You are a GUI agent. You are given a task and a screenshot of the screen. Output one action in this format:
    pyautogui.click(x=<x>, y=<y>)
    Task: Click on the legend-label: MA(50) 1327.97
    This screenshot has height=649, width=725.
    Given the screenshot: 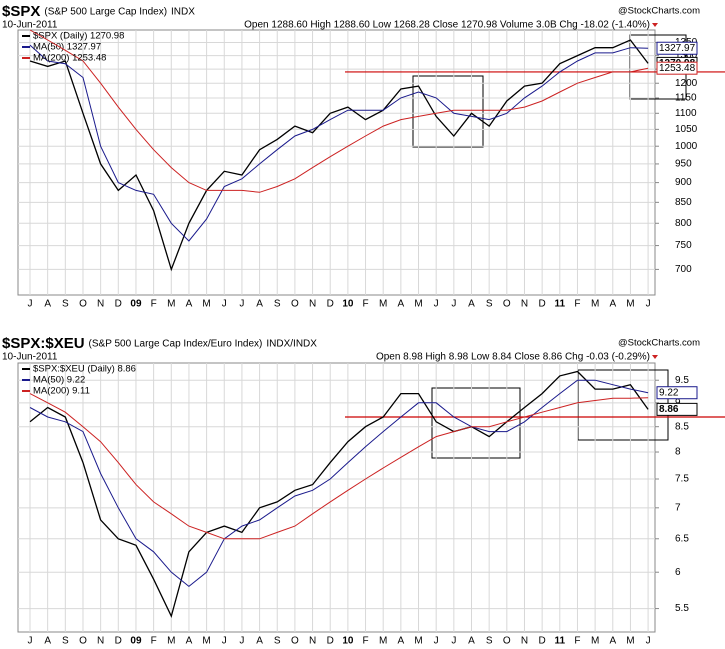 What is the action you would take?
    pyautogui.click(x=67, y=47)
    